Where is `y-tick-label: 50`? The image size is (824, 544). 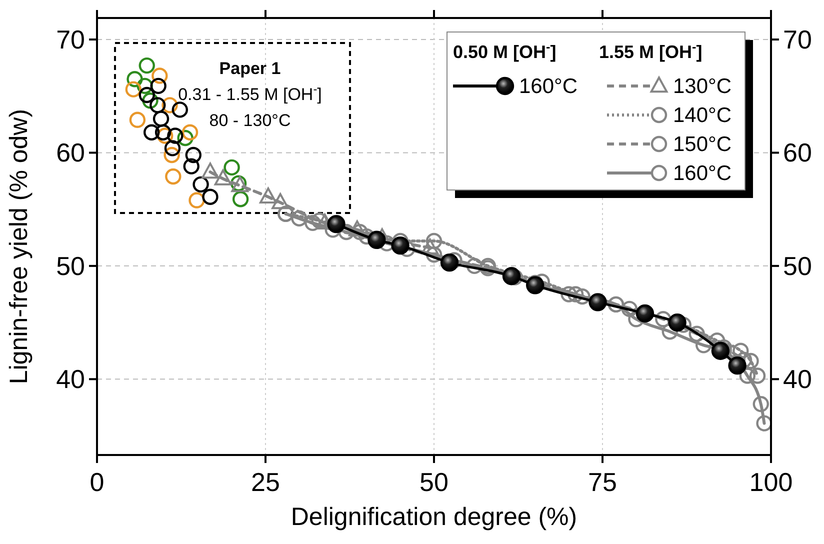 y-tick-label: 50 is located at coordinates (70, 265).